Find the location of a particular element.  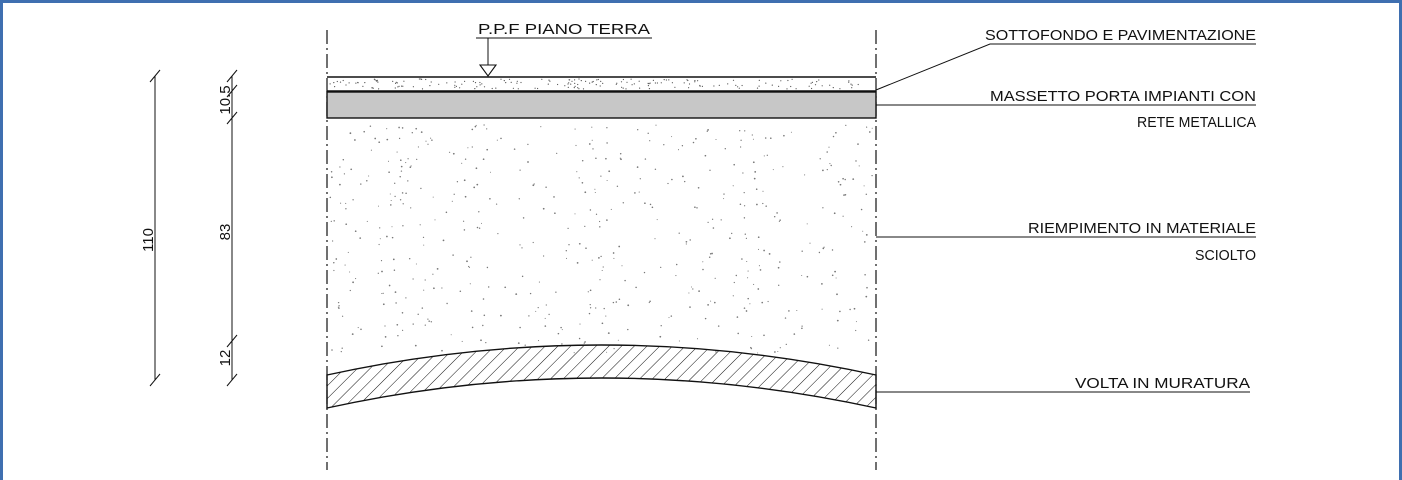

volta-layer is located at coordinates (601, 376).